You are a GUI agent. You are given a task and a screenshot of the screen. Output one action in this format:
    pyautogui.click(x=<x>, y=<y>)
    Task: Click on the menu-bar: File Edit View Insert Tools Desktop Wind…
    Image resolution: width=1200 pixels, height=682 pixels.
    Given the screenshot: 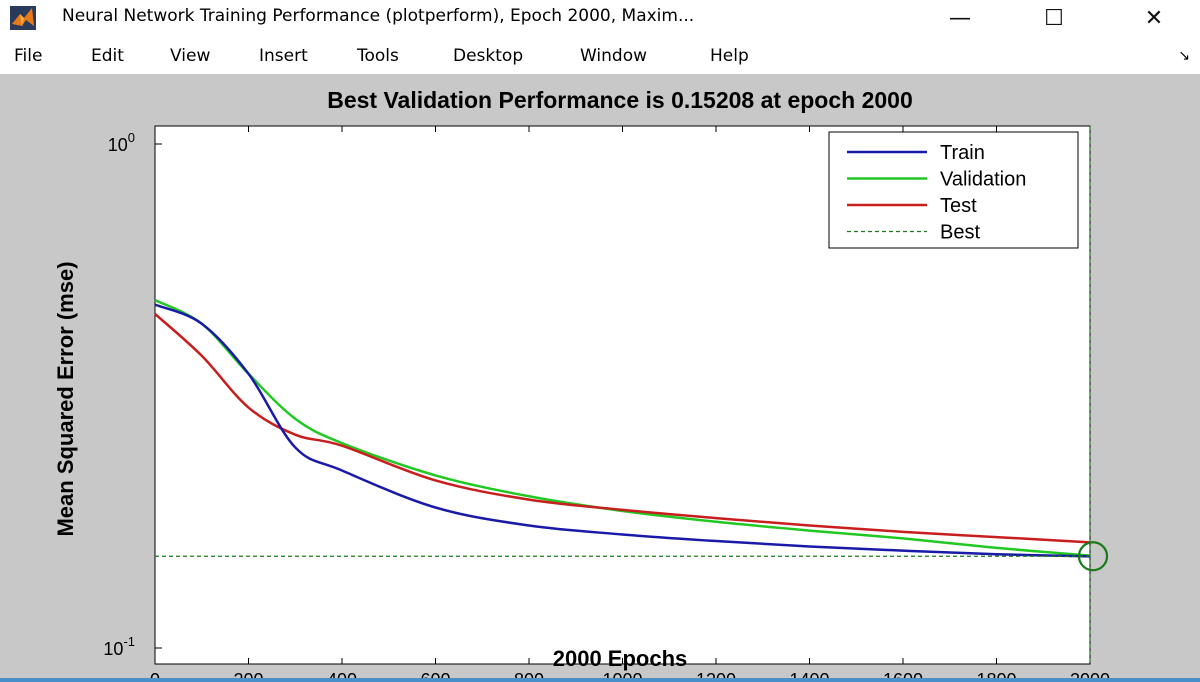 What is the action you would take?
    pyautogui.click(x=600, y=56)
    